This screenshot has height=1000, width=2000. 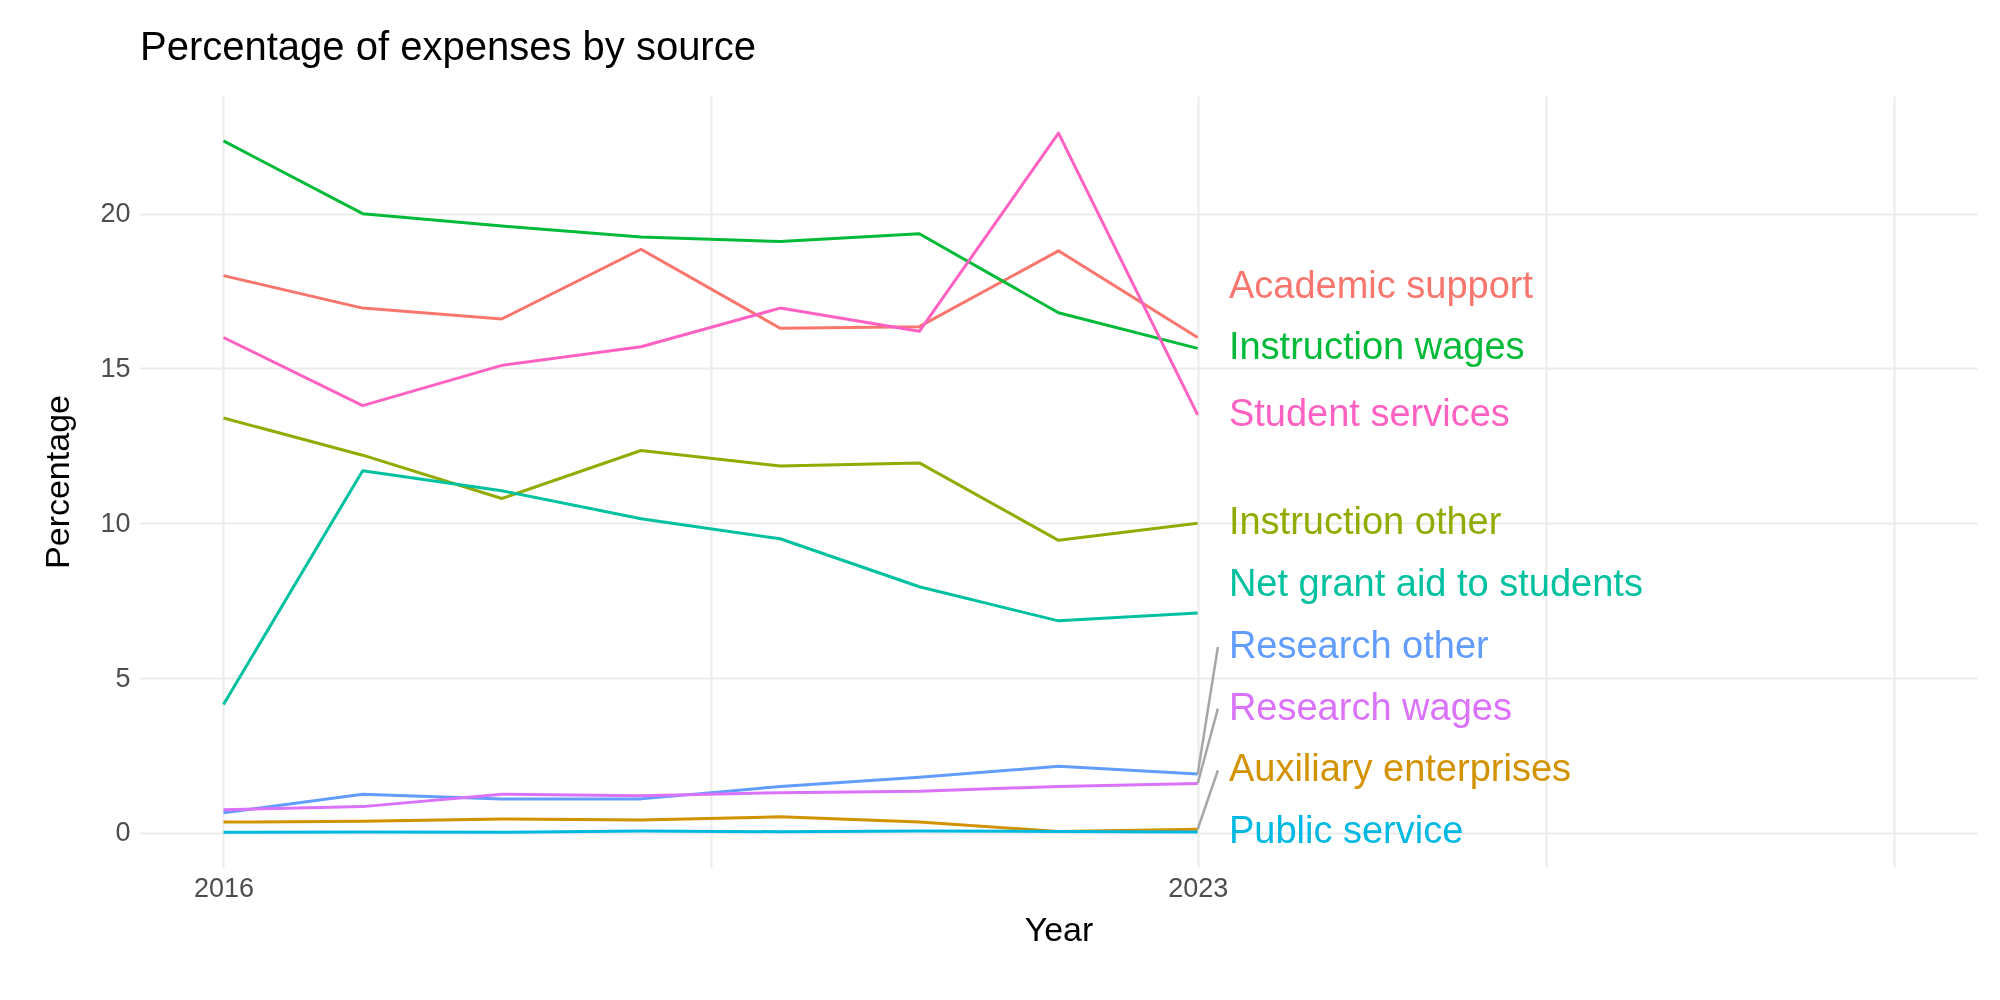 What do you see at coordinates (448, 46) in the screenshot?
I see `chart-title: Percentage of expenses by source` at bounding box center [448, 46].